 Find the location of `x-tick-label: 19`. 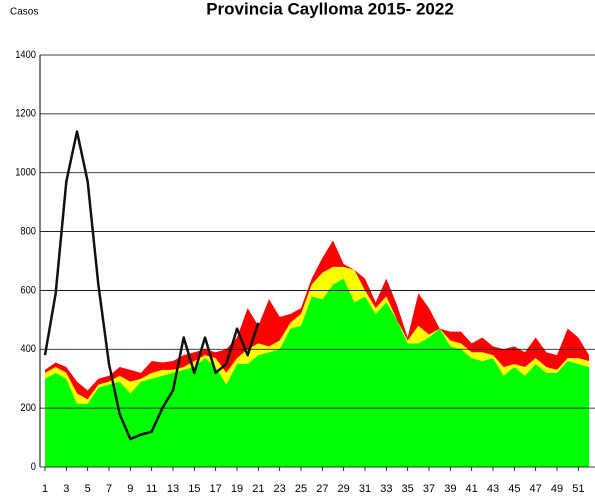

x-tick-label: 19 is located at coordinates (237, 489).